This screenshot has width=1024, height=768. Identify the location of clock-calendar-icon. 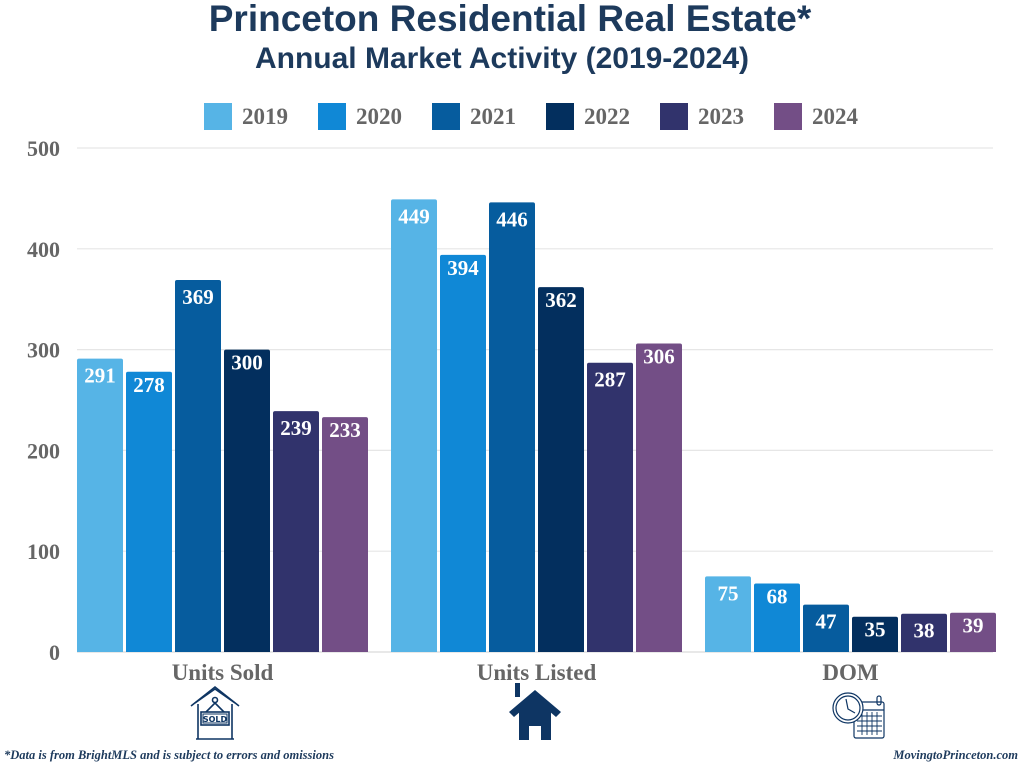
(858, 715).